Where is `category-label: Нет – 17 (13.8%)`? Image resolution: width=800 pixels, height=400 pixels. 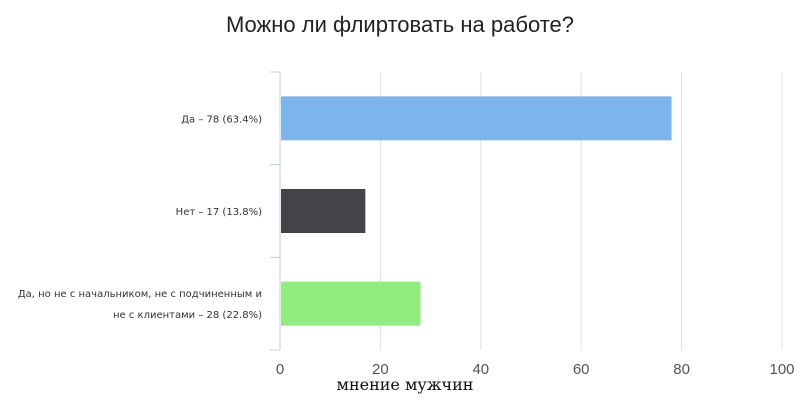
category-label: Нет – 17 (13.8%) is located at coordinates (219, 212).